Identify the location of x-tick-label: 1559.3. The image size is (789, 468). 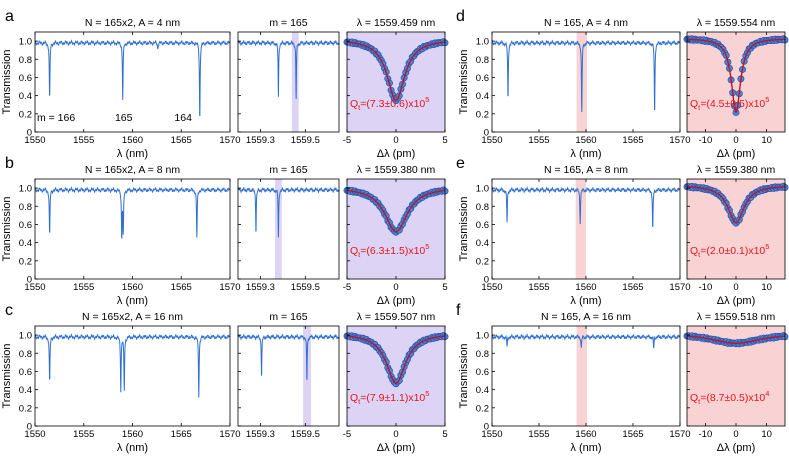
(260, 287).